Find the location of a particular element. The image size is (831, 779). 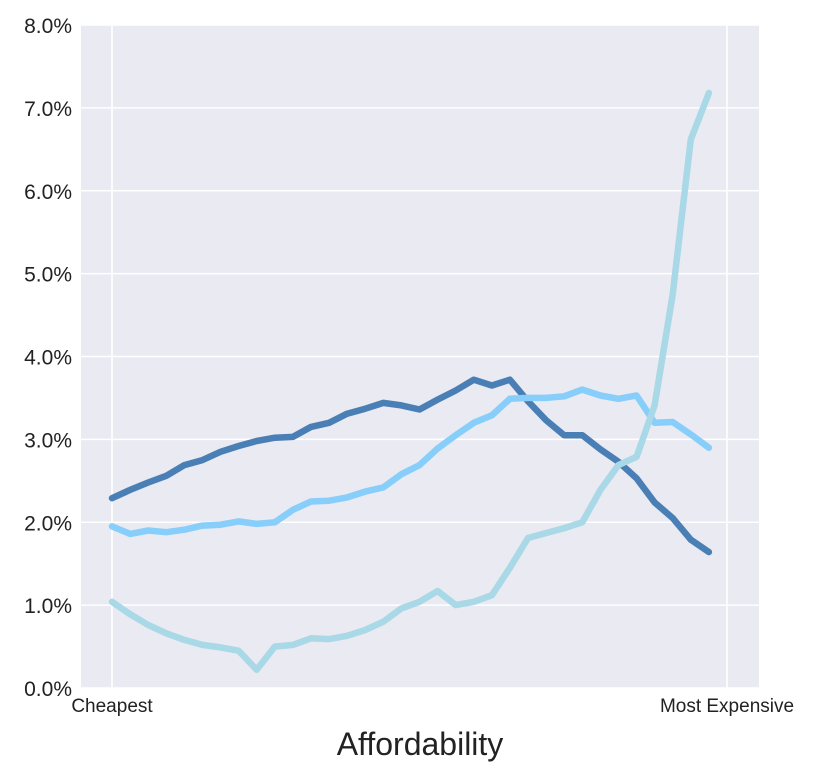

y-tick-label: 4.0% is located at coordinates (48, 358).